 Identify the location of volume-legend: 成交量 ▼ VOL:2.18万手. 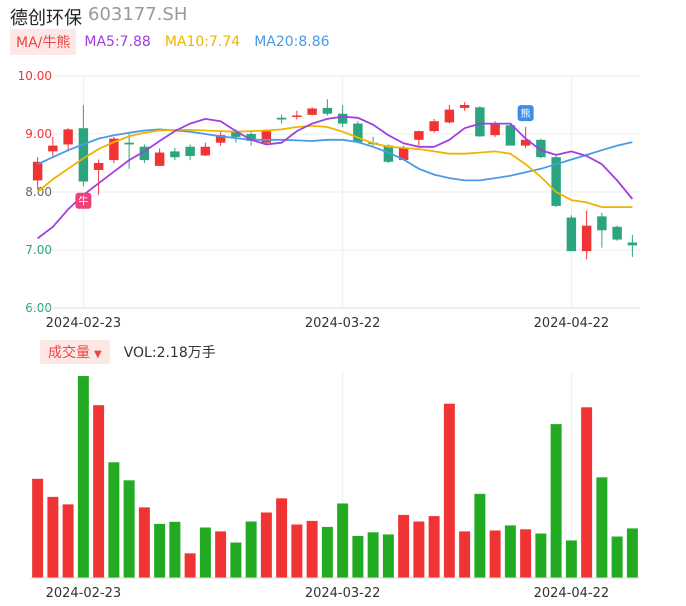
(128, 352).